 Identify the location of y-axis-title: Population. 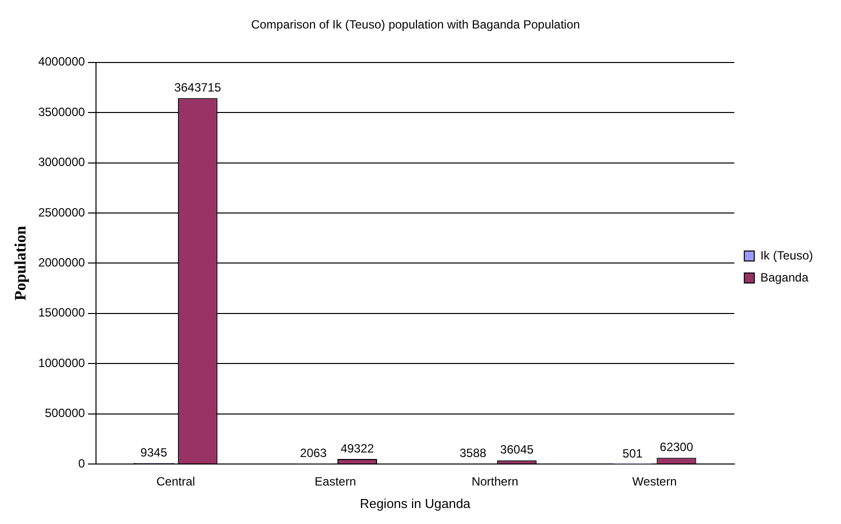
(21, 263).